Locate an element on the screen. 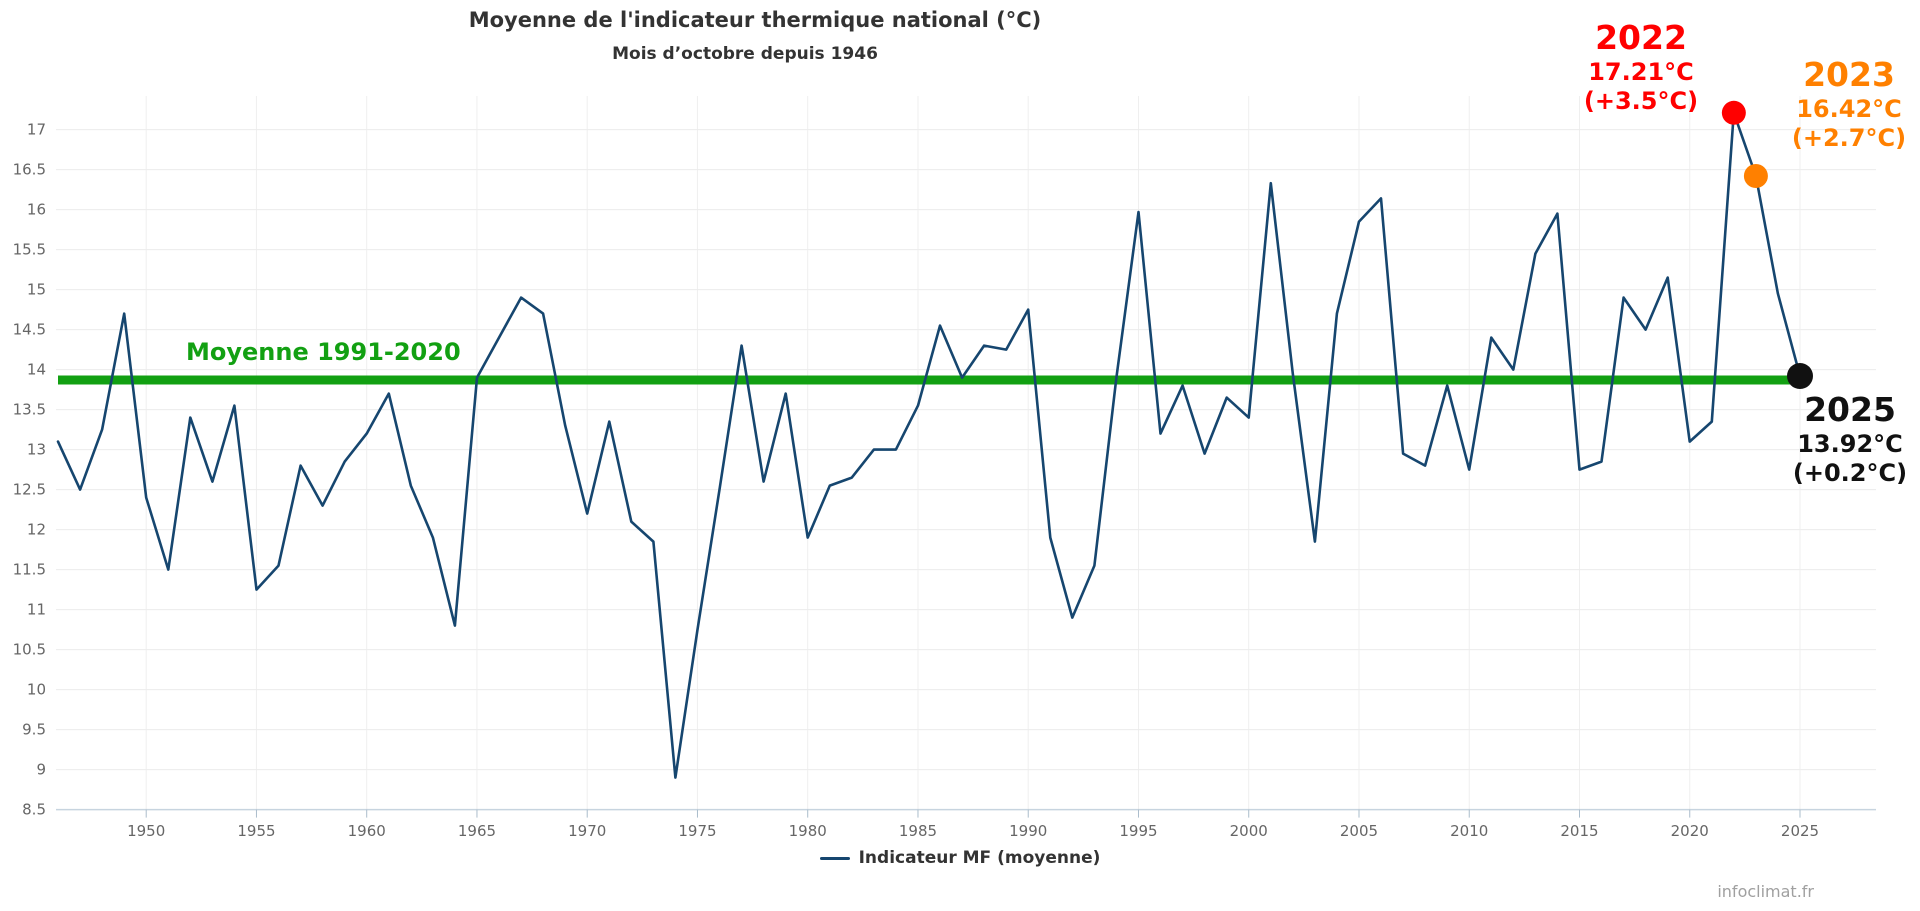 This screenshot has height=911, width=1920. y-axis-label: 13 is located at coordinates (36, 450).